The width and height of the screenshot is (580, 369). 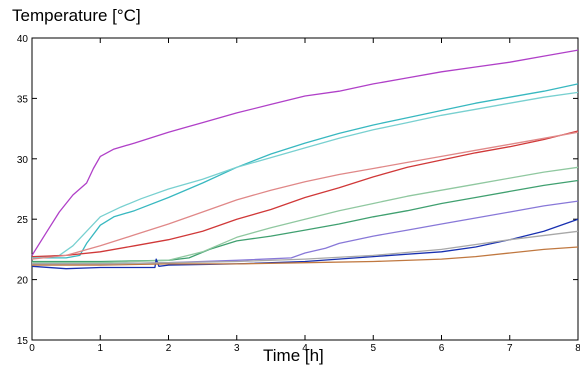 I want to click on x-tick-label: 5, so click(x=373, y=348).